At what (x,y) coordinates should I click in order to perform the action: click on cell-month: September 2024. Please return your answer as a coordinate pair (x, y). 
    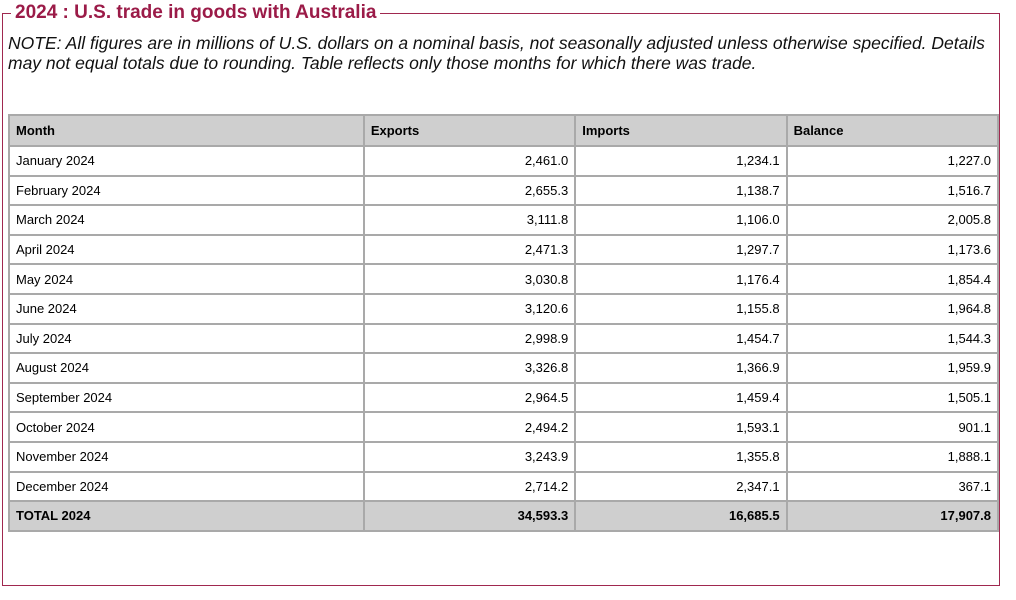
    Looking at the image, I should click on (186, 397).